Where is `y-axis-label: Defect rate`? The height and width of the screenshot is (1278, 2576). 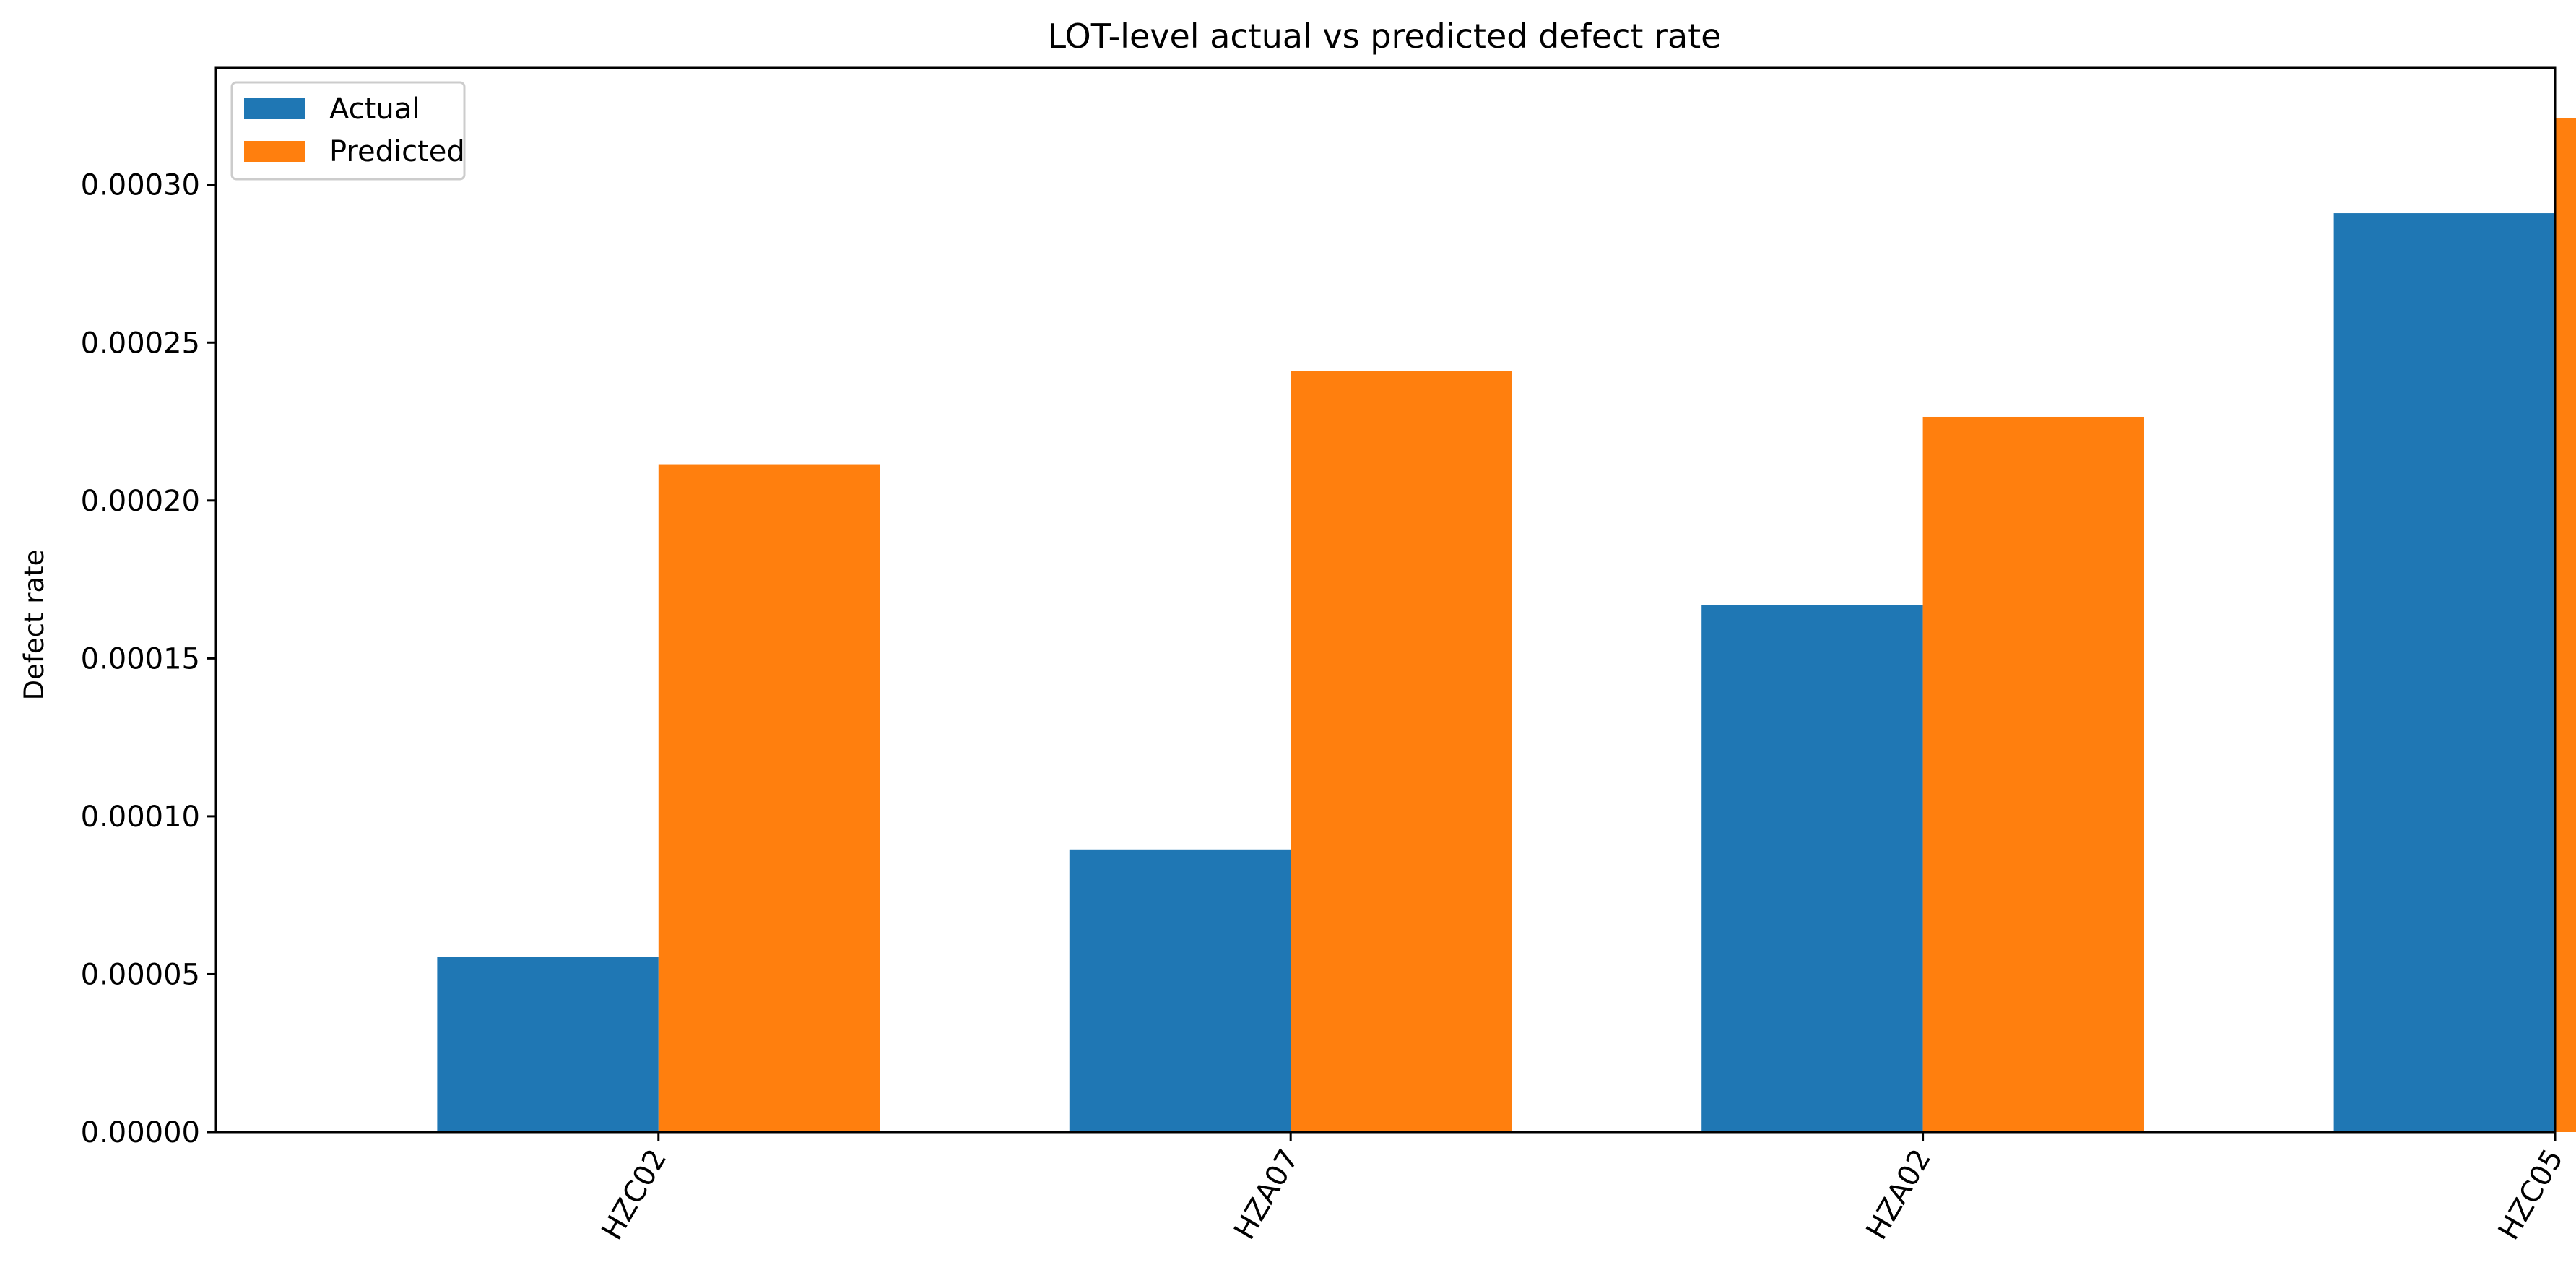
y-axis-label: Defect rate is located at coordinates (34, 625).